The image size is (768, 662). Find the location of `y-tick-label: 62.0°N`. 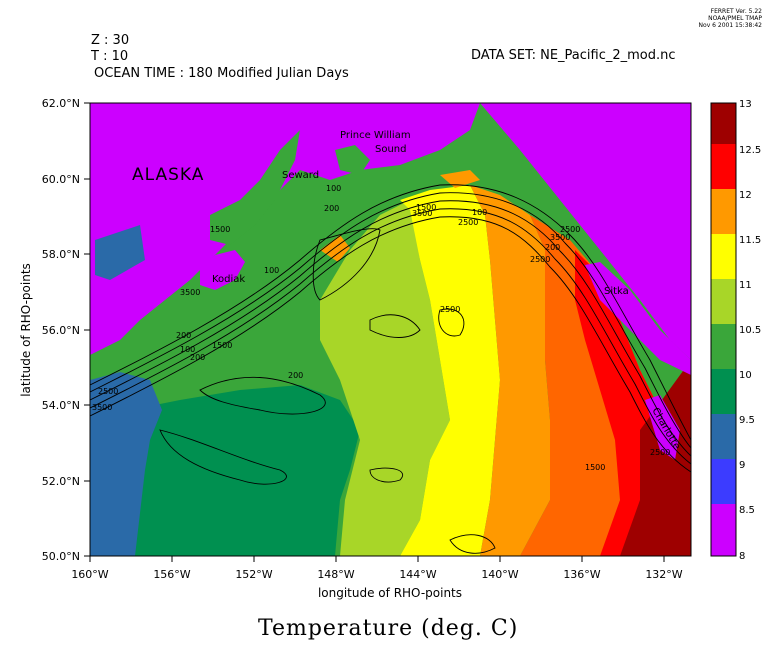

y-tick-label: 62.0°N is located at coordinates (61, 103).